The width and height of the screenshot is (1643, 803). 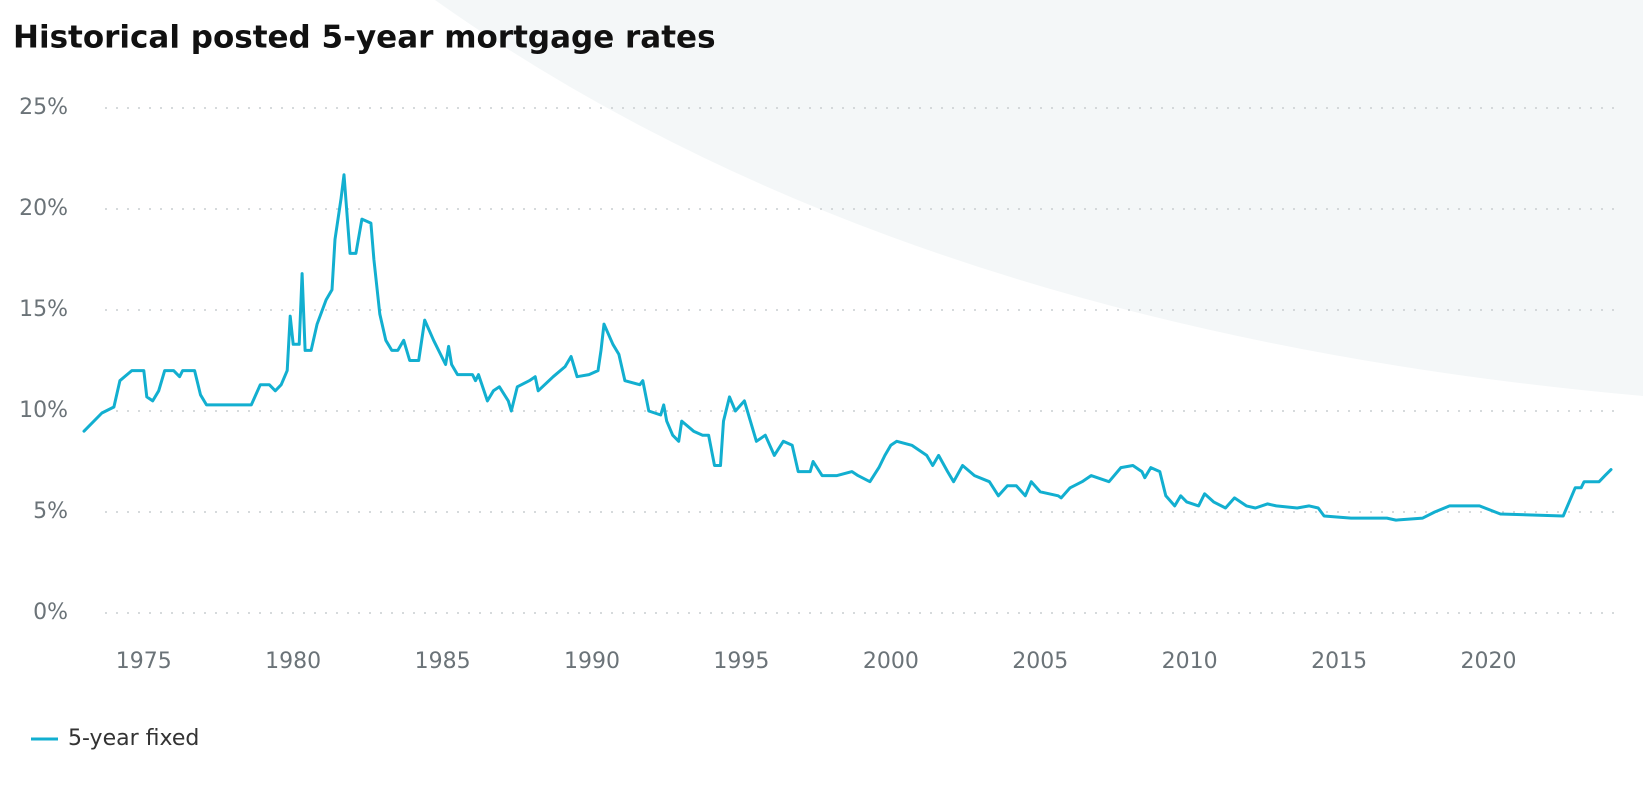 What do you see at coordinates (43, 309) in the screenshot?
I see `y-tick-label: 15%` at bounding box center [43, 309].